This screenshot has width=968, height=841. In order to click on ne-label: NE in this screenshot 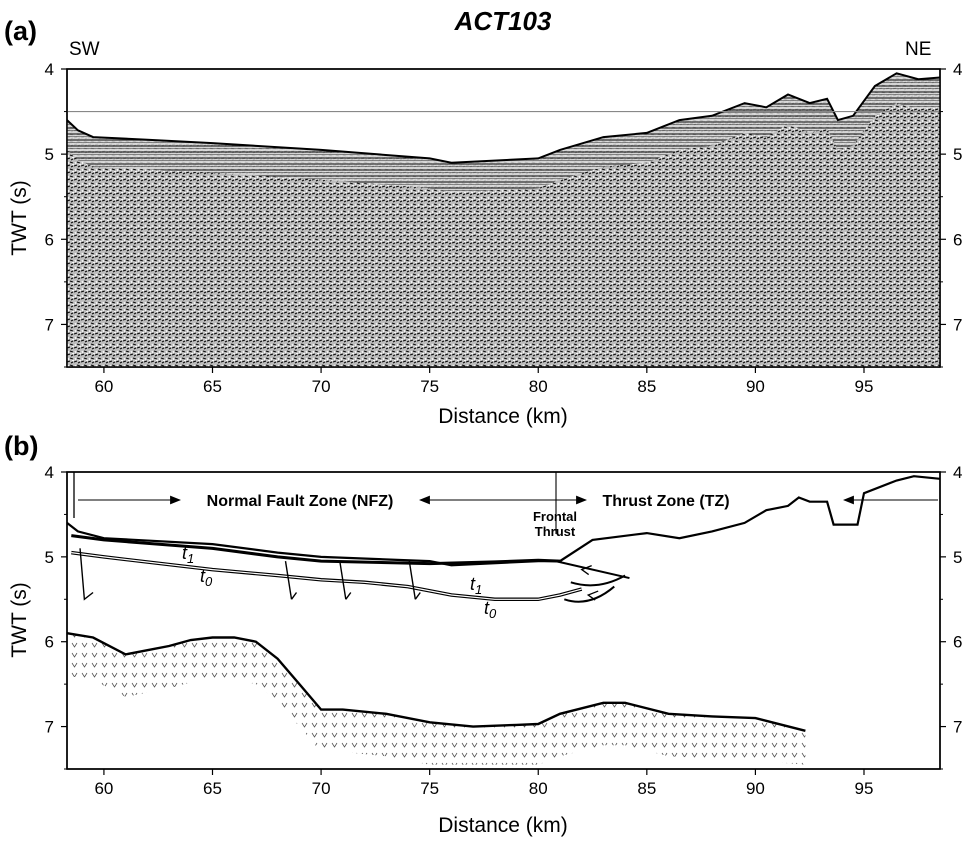, I will do `click(918, 49)`.